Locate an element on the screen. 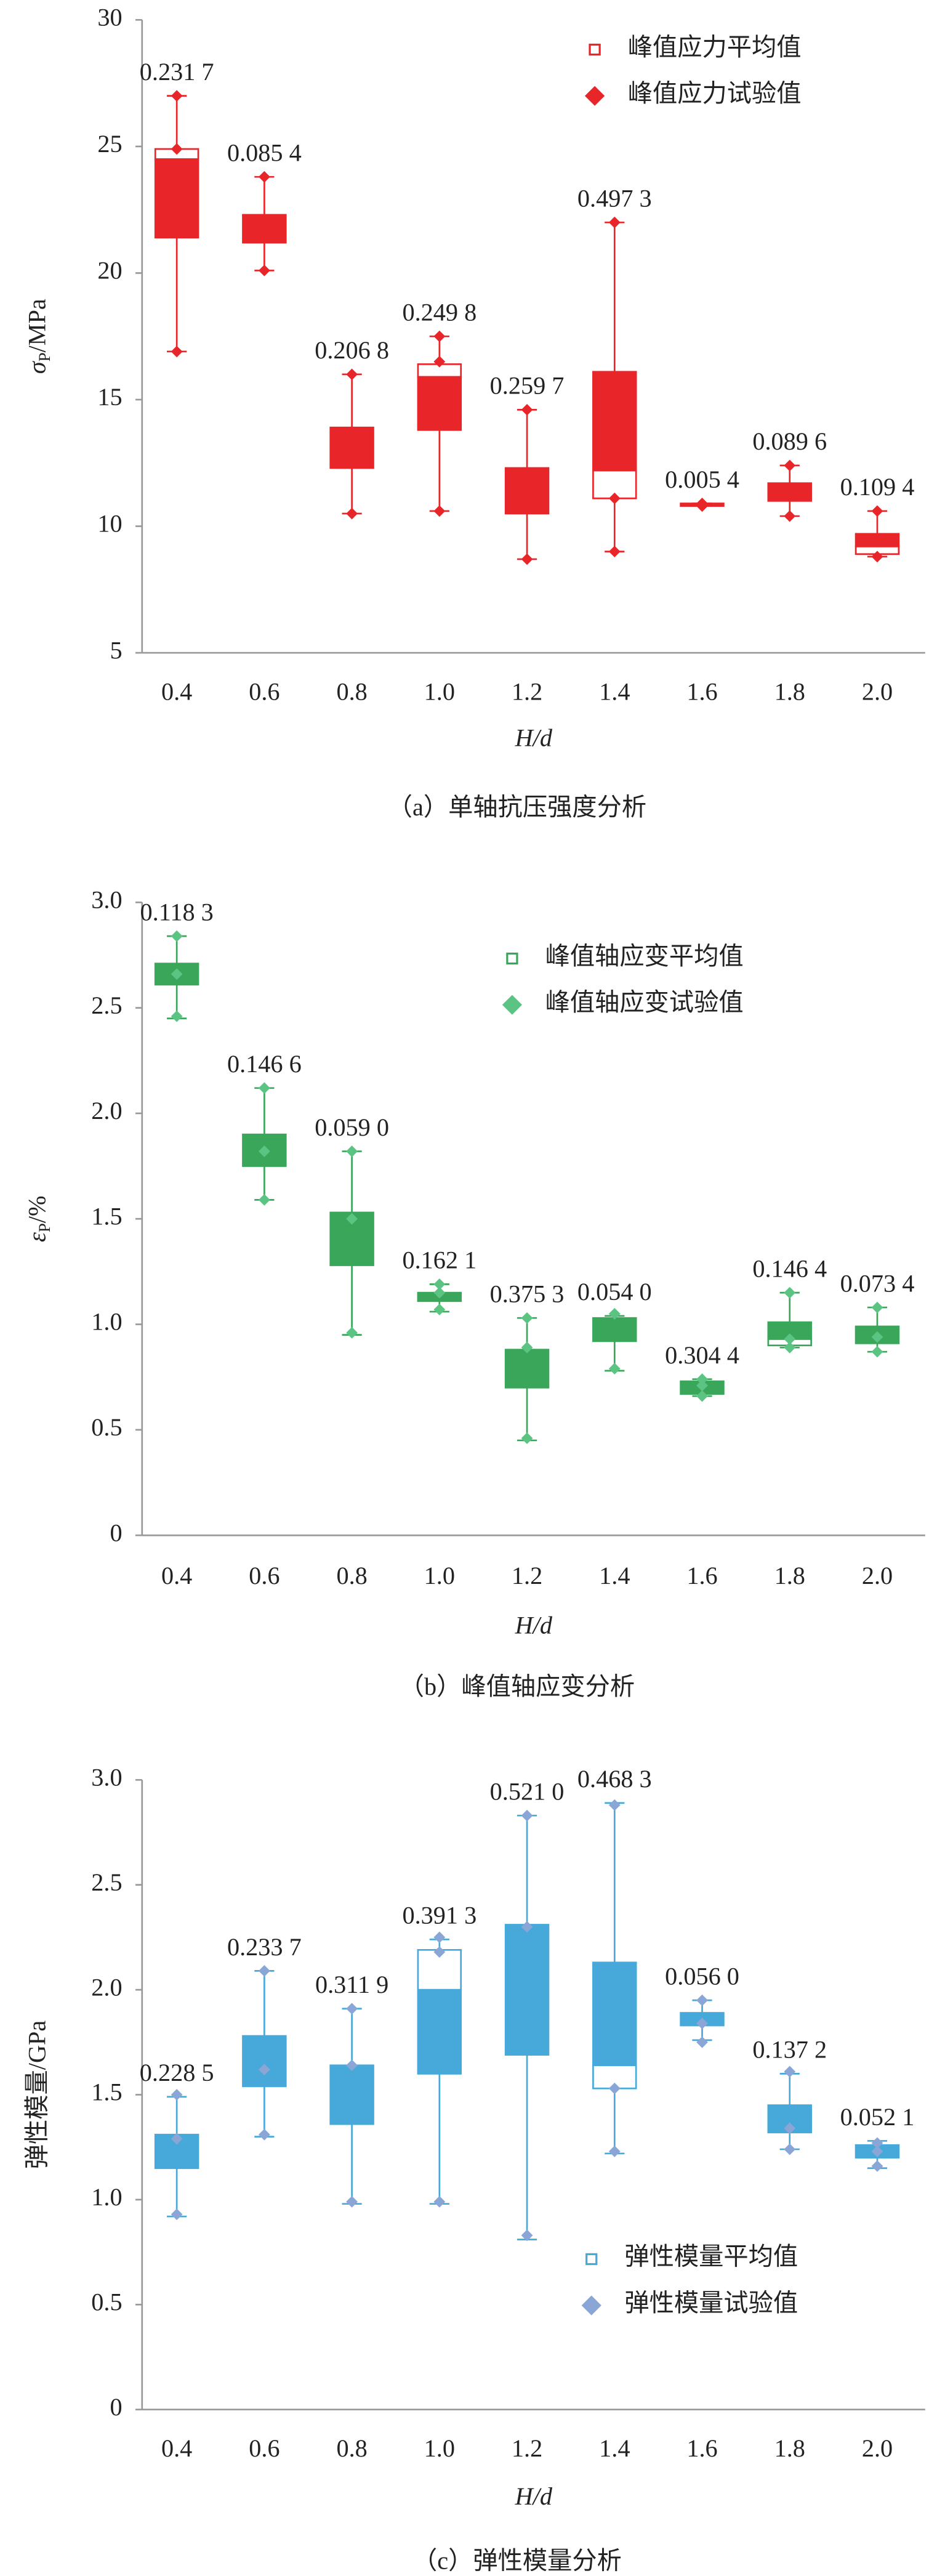 This screenshot has height=2576, width=945. y-tick-label: 1.0 is located at coordinates (107, 2197).